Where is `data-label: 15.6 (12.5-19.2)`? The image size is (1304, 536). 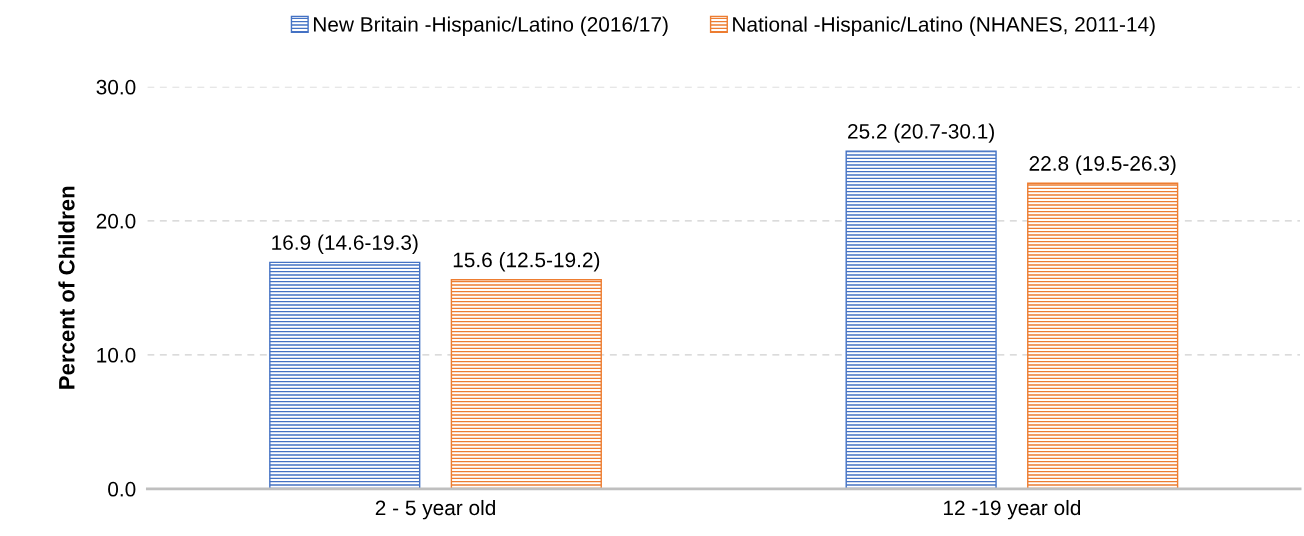 data-label: 15.6 (12.5-19.2) is located at coordinates (526, 262).